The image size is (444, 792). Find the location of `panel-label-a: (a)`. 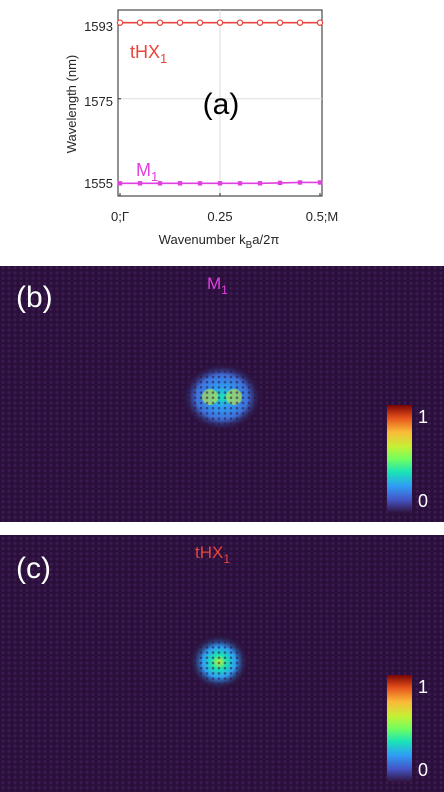

panel-label-a: (a) is located at coordinates (221, 104).